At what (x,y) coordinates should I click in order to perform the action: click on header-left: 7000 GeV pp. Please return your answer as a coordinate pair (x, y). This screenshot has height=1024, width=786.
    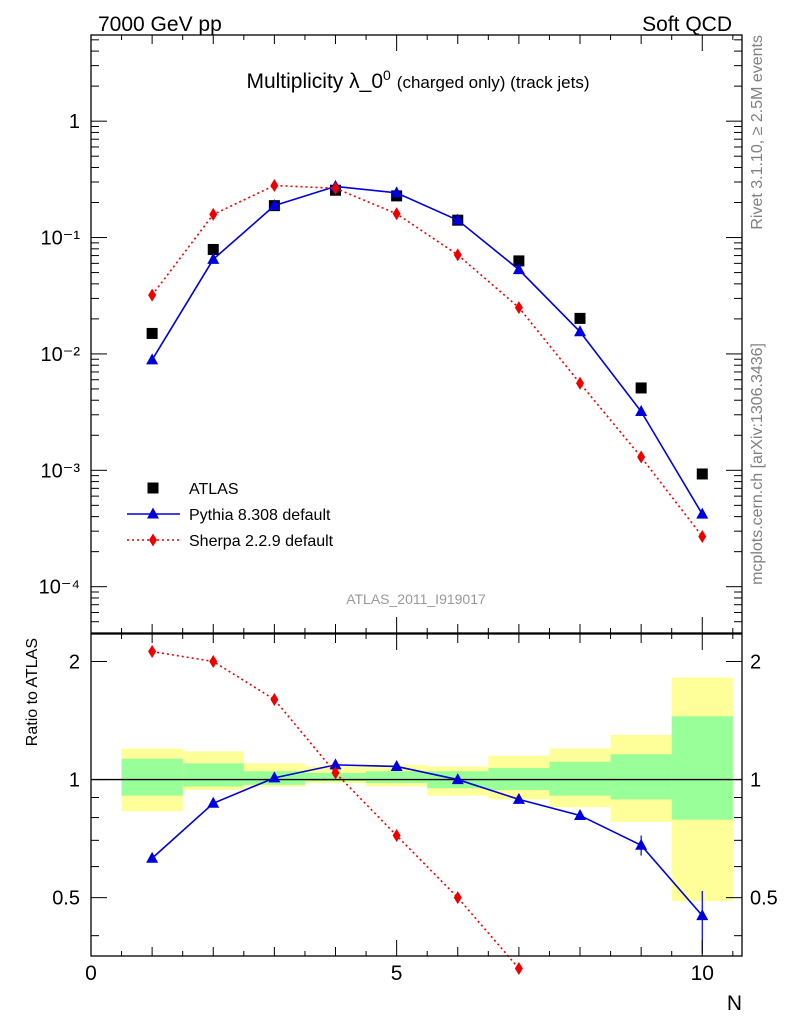
    Looking at the image, I should click on (160, 24).